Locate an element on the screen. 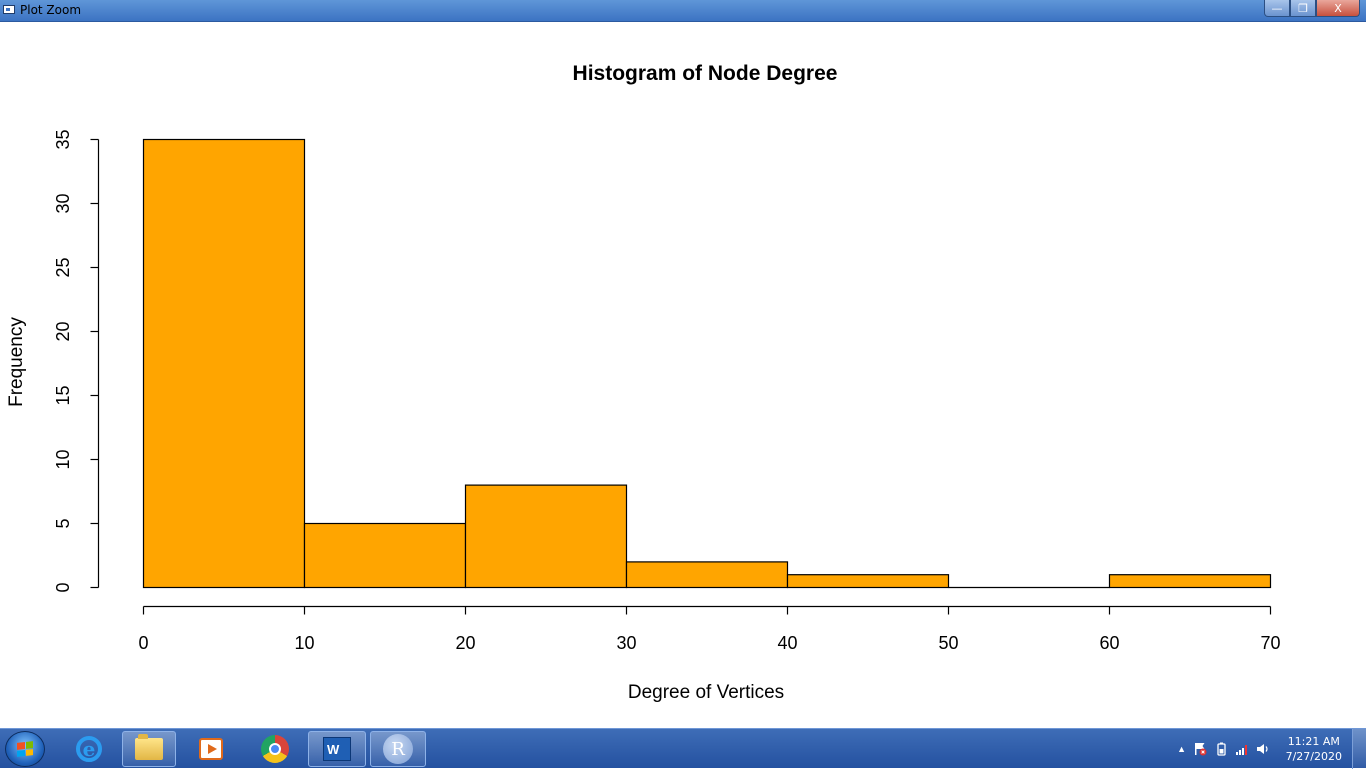  taskbar: e W R ▲ 11:21 AM 7/27/2020 is located at coordinates (683, 748).